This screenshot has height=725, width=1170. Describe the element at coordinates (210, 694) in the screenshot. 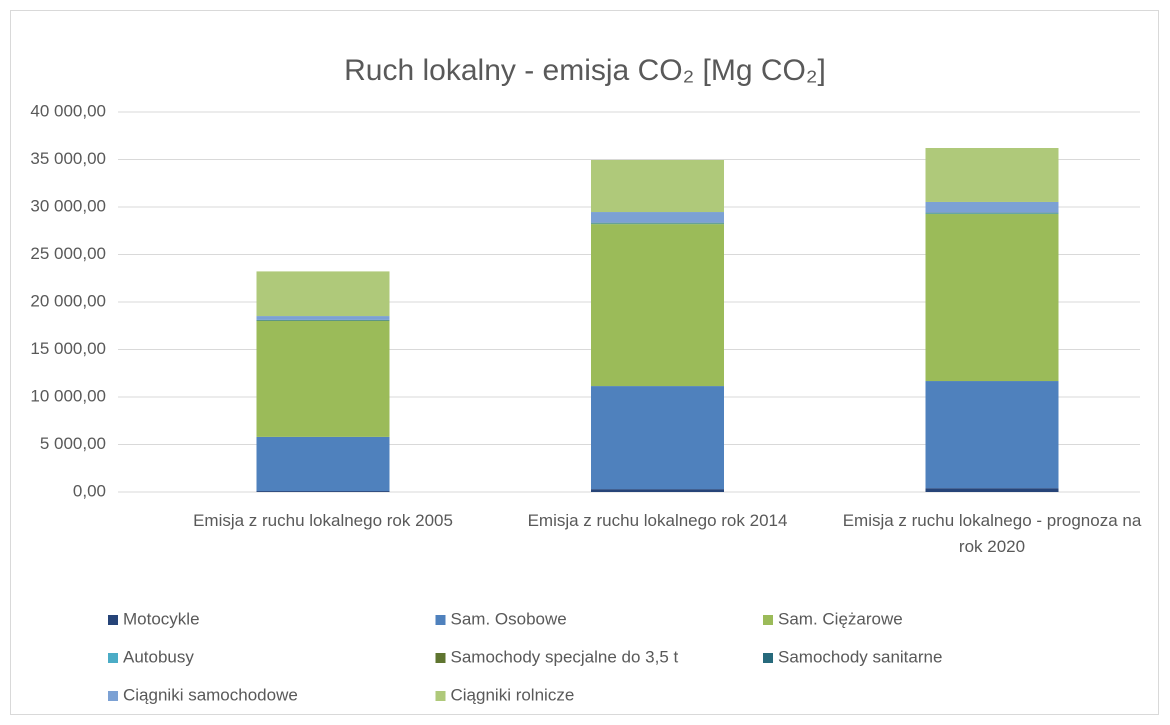

I see `legend-label: Ciągniki samochodowe` at that location.